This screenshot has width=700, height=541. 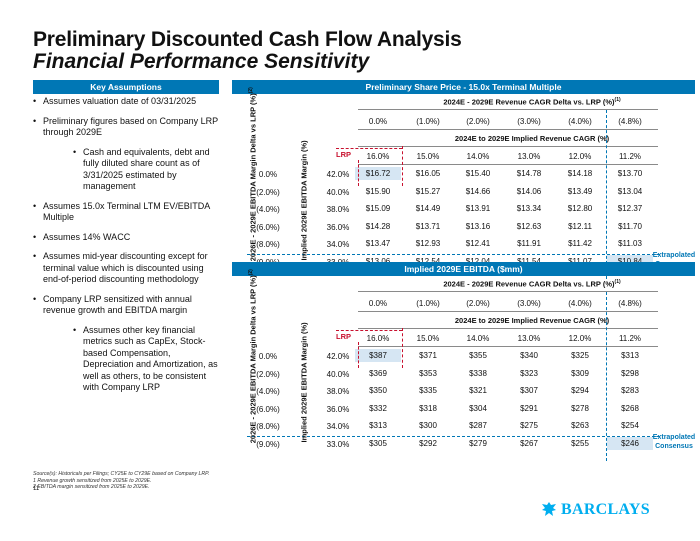 I want to click on table-cell: $335, so click(x=428, y=390).